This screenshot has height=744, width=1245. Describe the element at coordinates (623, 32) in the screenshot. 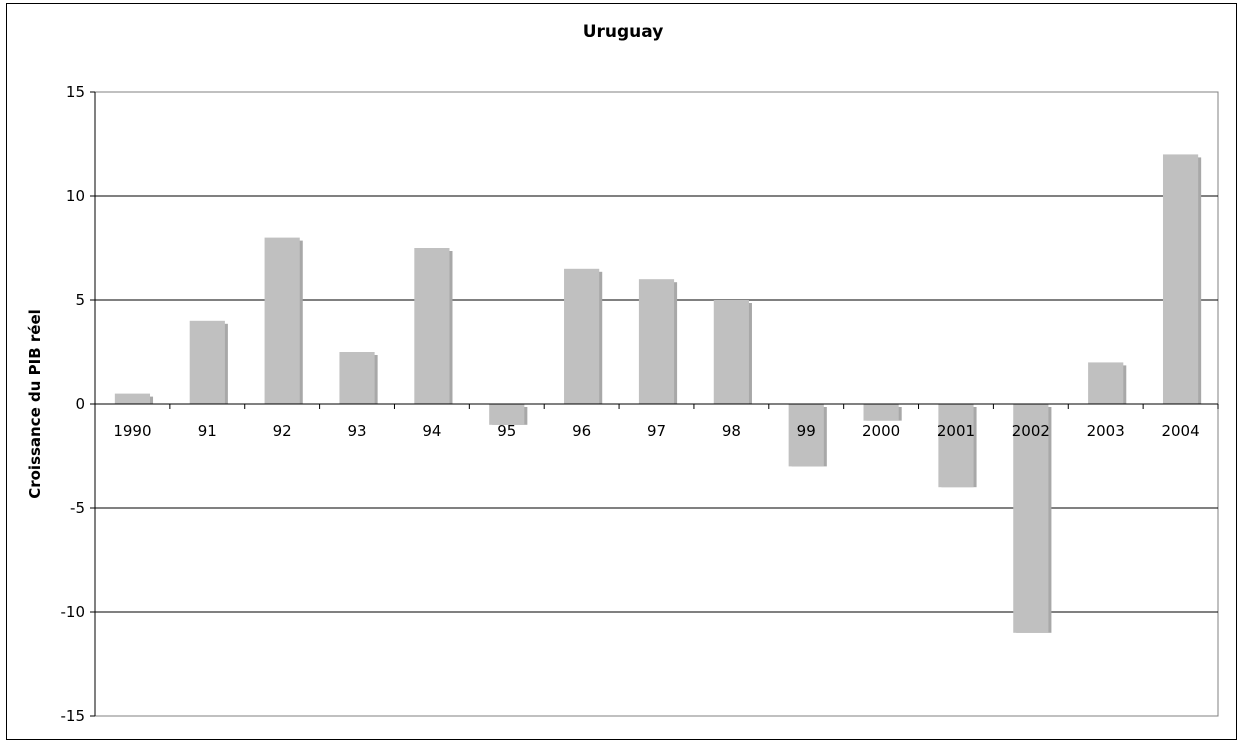

I see `chart-title: Uruguay` at that location.